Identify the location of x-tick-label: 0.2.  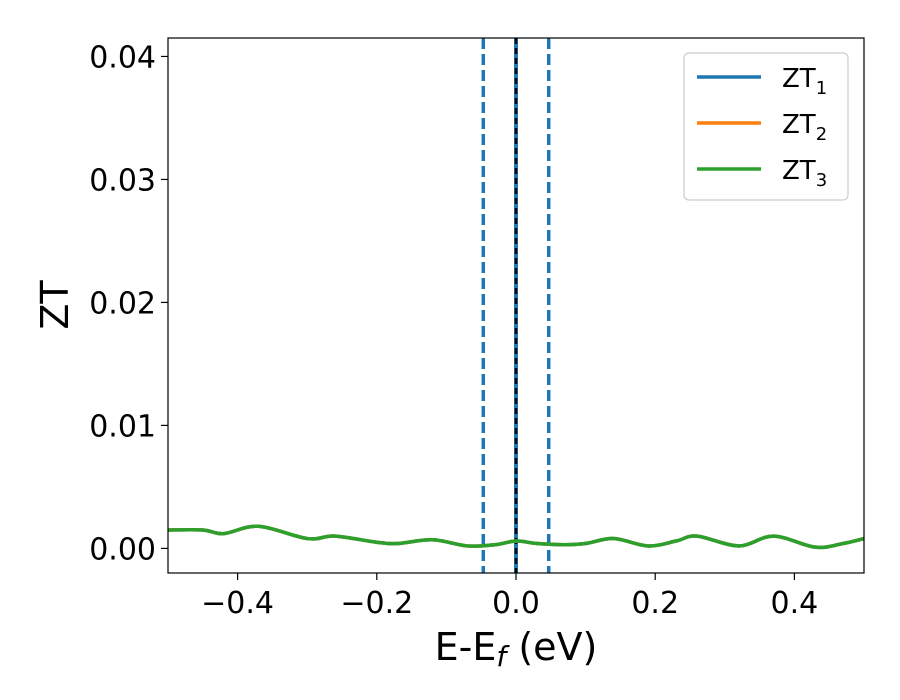
(655, 603).